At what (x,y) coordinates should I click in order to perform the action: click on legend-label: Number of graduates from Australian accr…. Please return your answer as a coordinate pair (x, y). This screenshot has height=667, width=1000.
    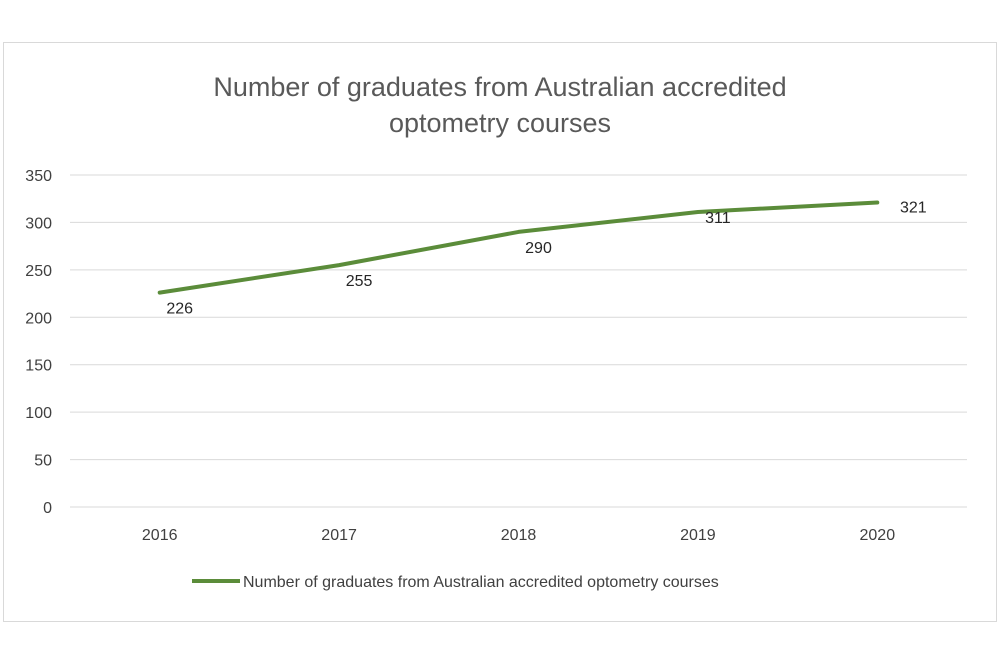
    Looking at the image, I should click on (481, 582).